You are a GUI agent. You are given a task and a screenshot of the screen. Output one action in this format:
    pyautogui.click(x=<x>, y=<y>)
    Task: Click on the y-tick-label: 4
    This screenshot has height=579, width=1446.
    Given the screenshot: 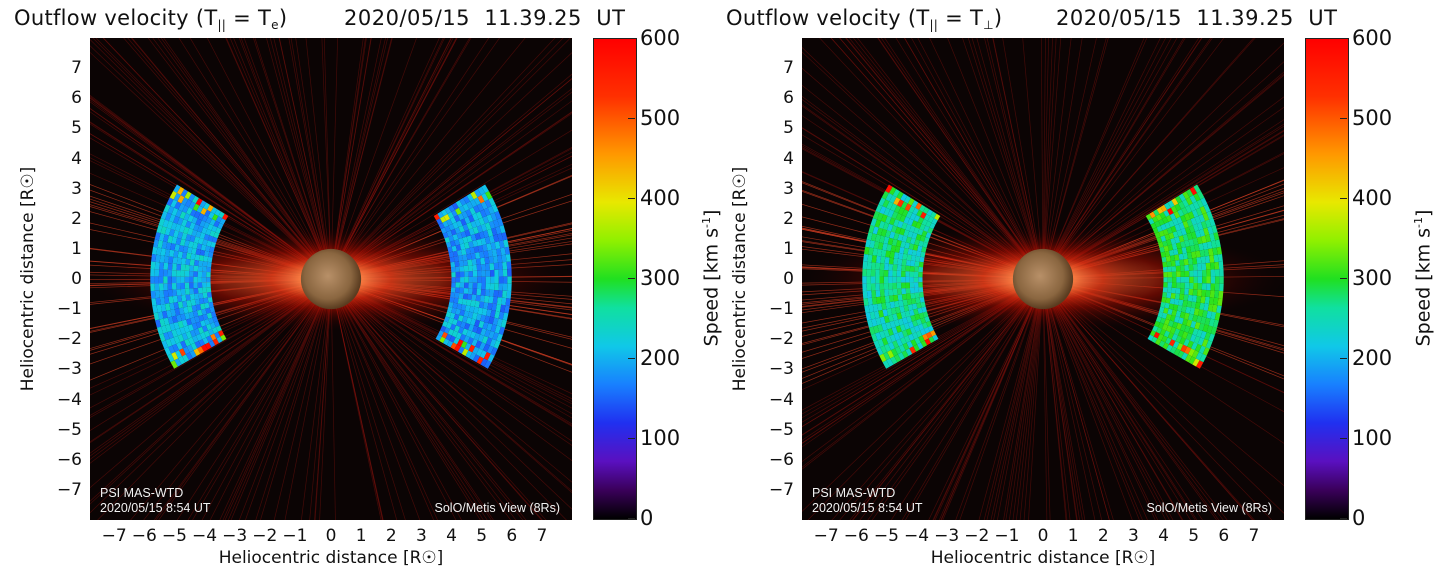 What is the action you would take?
    pyautogui.click(x=76, y=158)
    